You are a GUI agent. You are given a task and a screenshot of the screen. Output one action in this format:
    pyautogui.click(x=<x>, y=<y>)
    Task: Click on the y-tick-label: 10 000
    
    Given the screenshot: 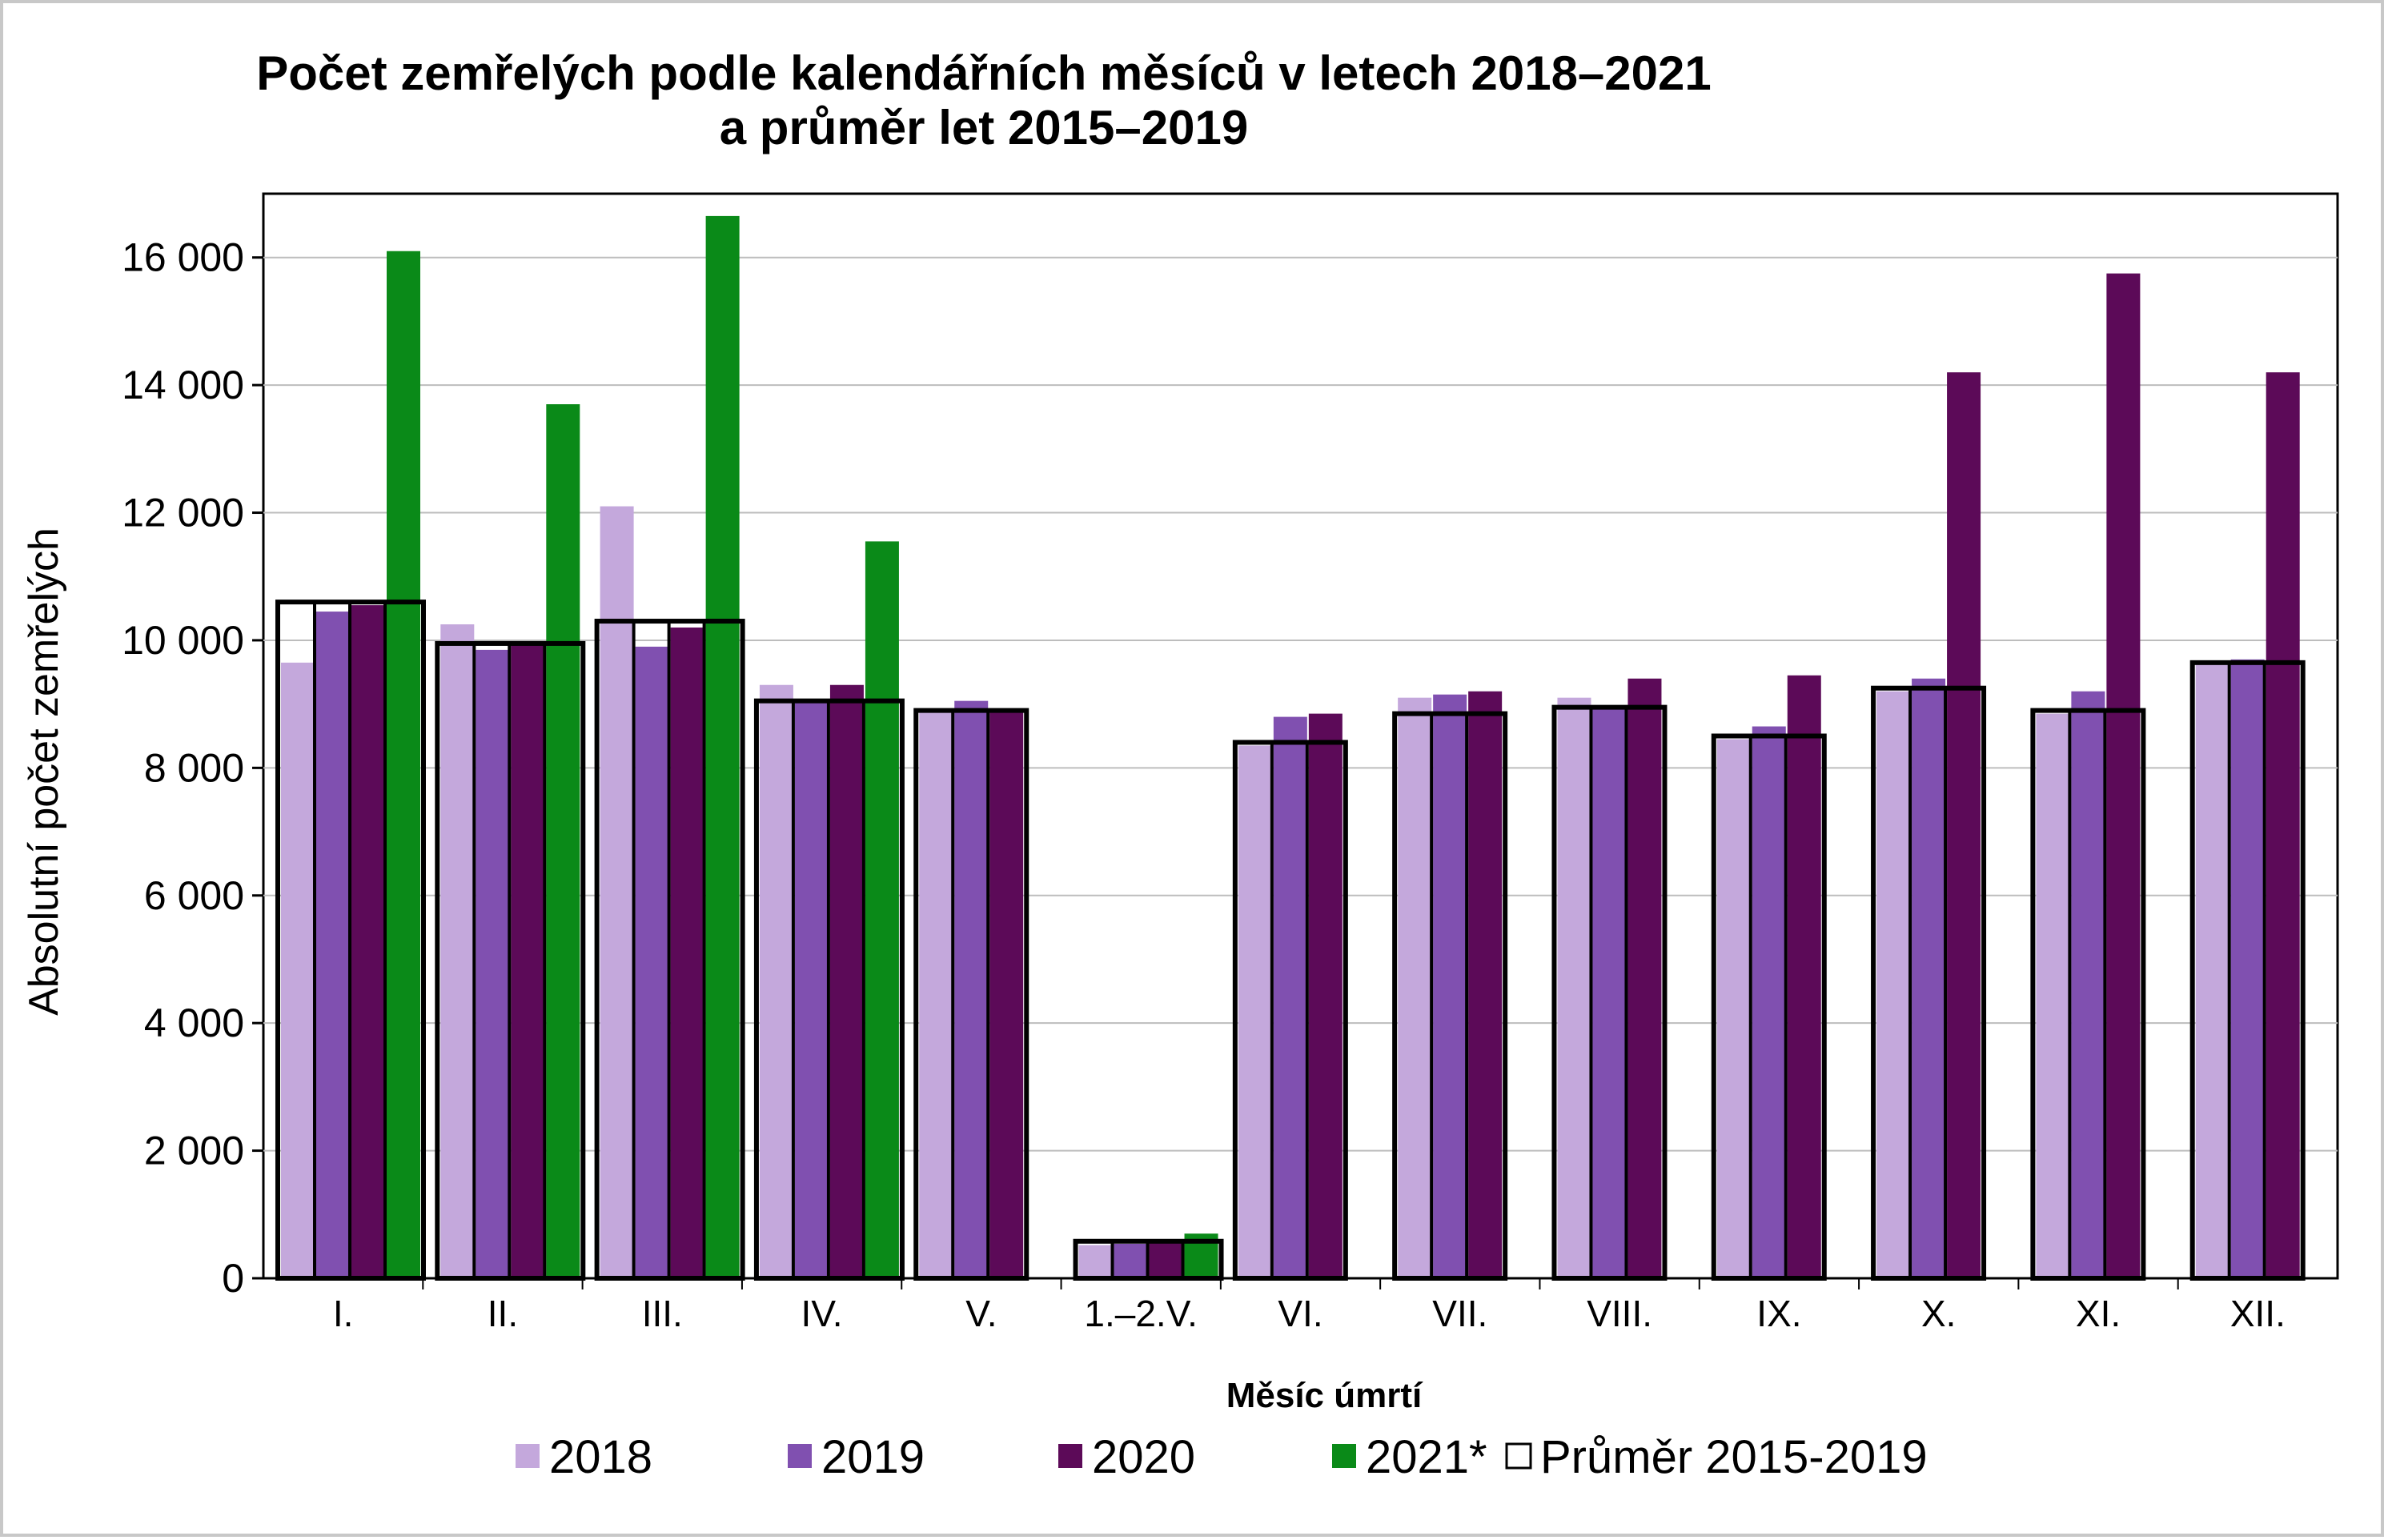 What is the action you would take?
    pyautogui.click(x=183, y=640)
    